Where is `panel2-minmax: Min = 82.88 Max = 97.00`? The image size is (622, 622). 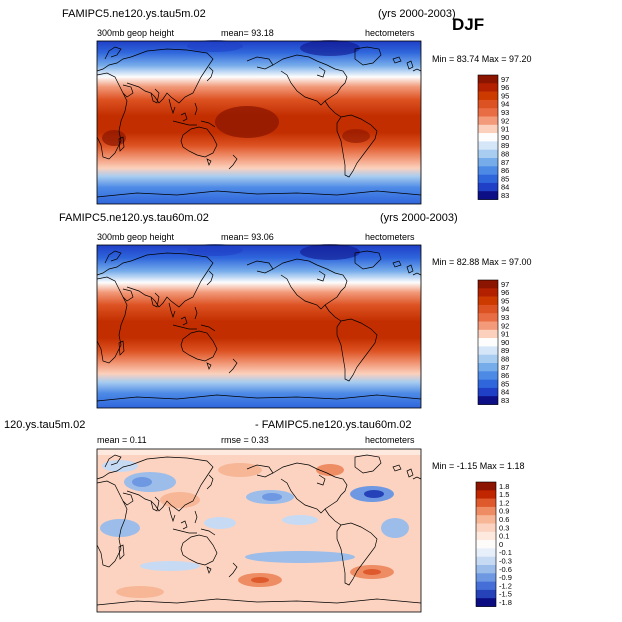 panel2-minmax: Min = 82.88 Max = 97.00 is located at coordinates (482, 262).